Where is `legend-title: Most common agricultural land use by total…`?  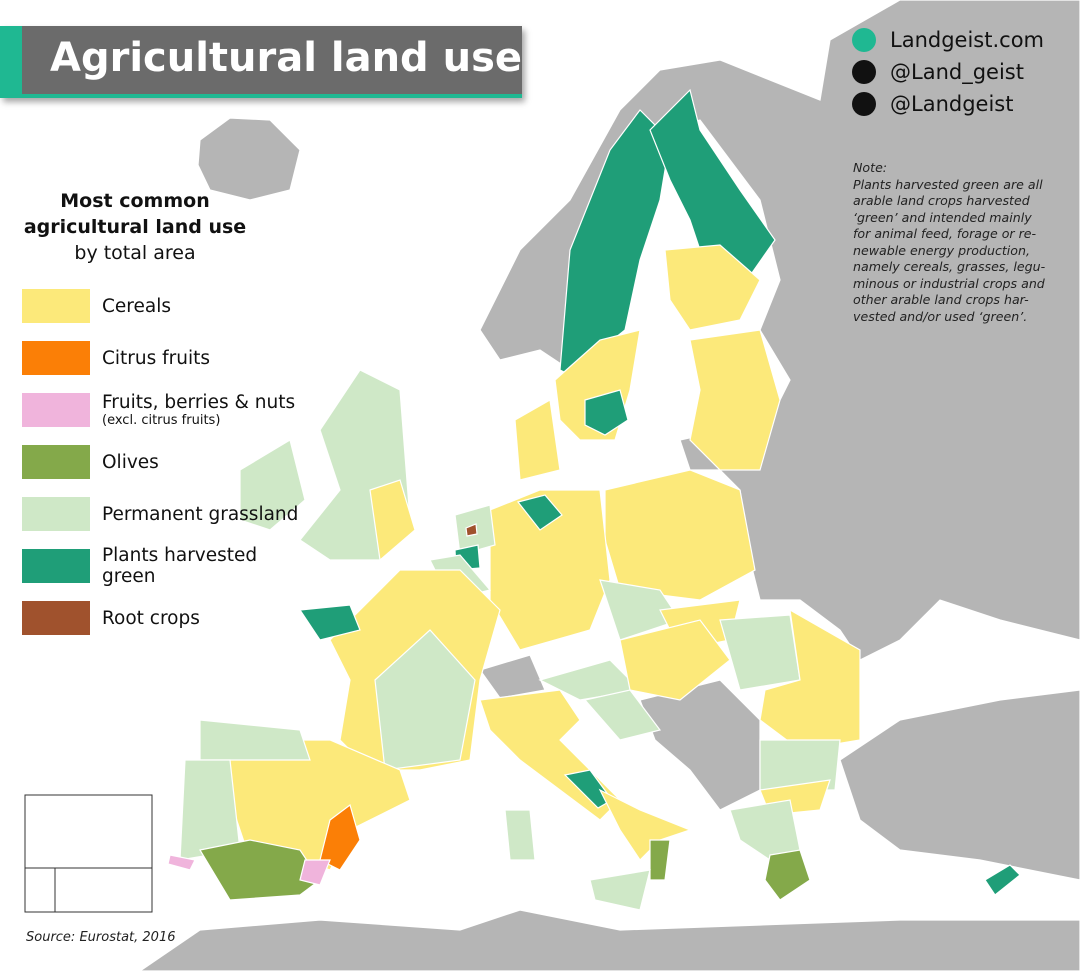 legend-title: Most common agricultural land use by total… is located at coordinates (135, 227).